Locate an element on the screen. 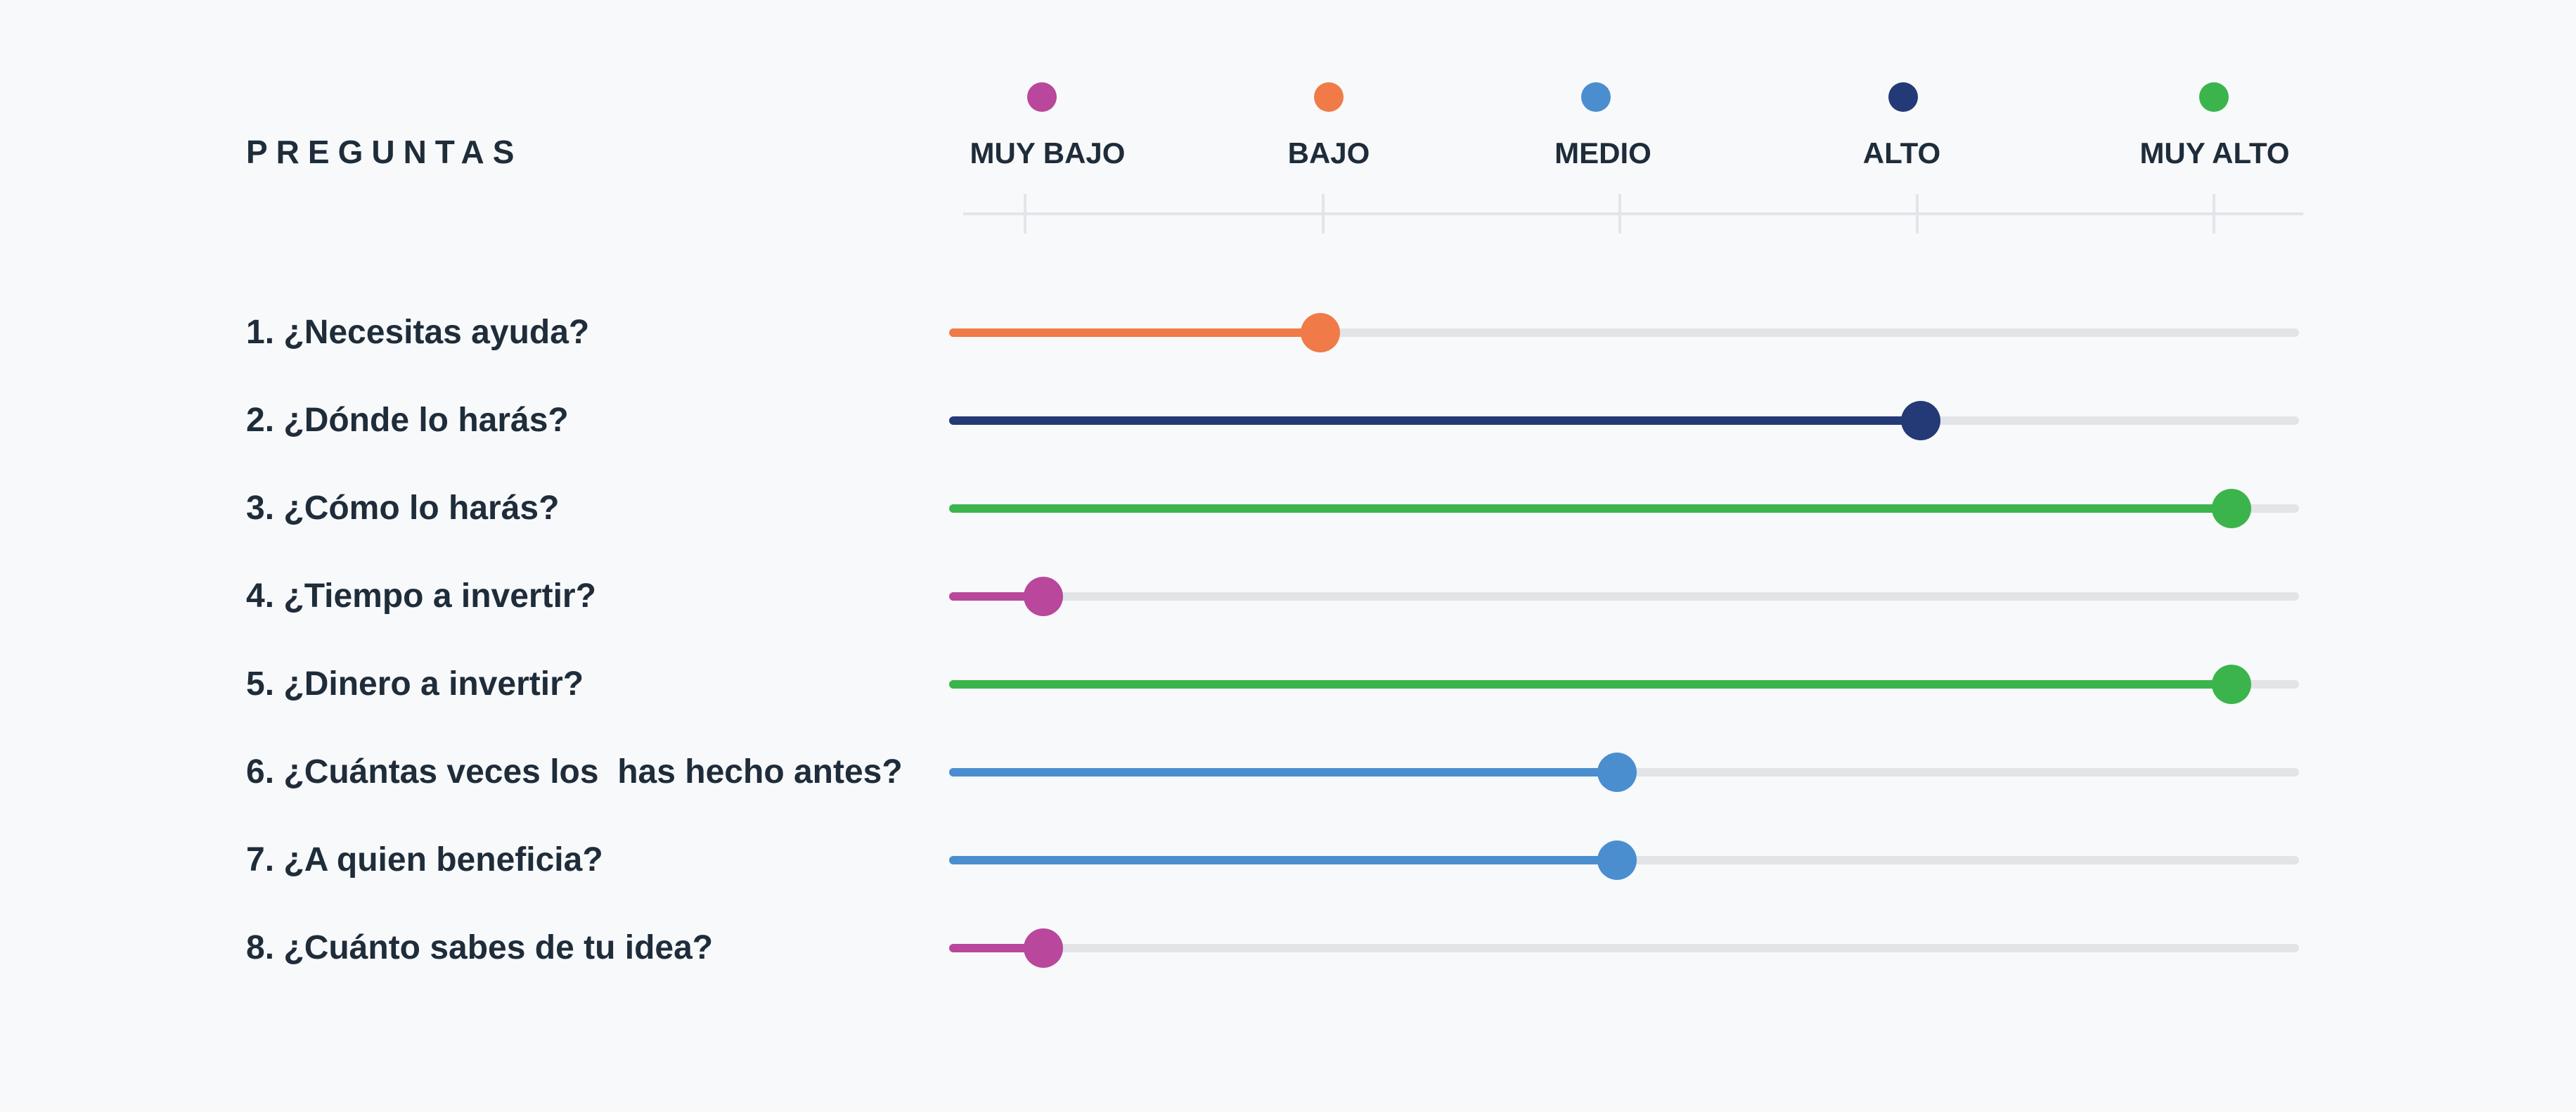  question-row: 8. ¿Cuánto sabes de tu idea? is located at coordinates (1288, 948).